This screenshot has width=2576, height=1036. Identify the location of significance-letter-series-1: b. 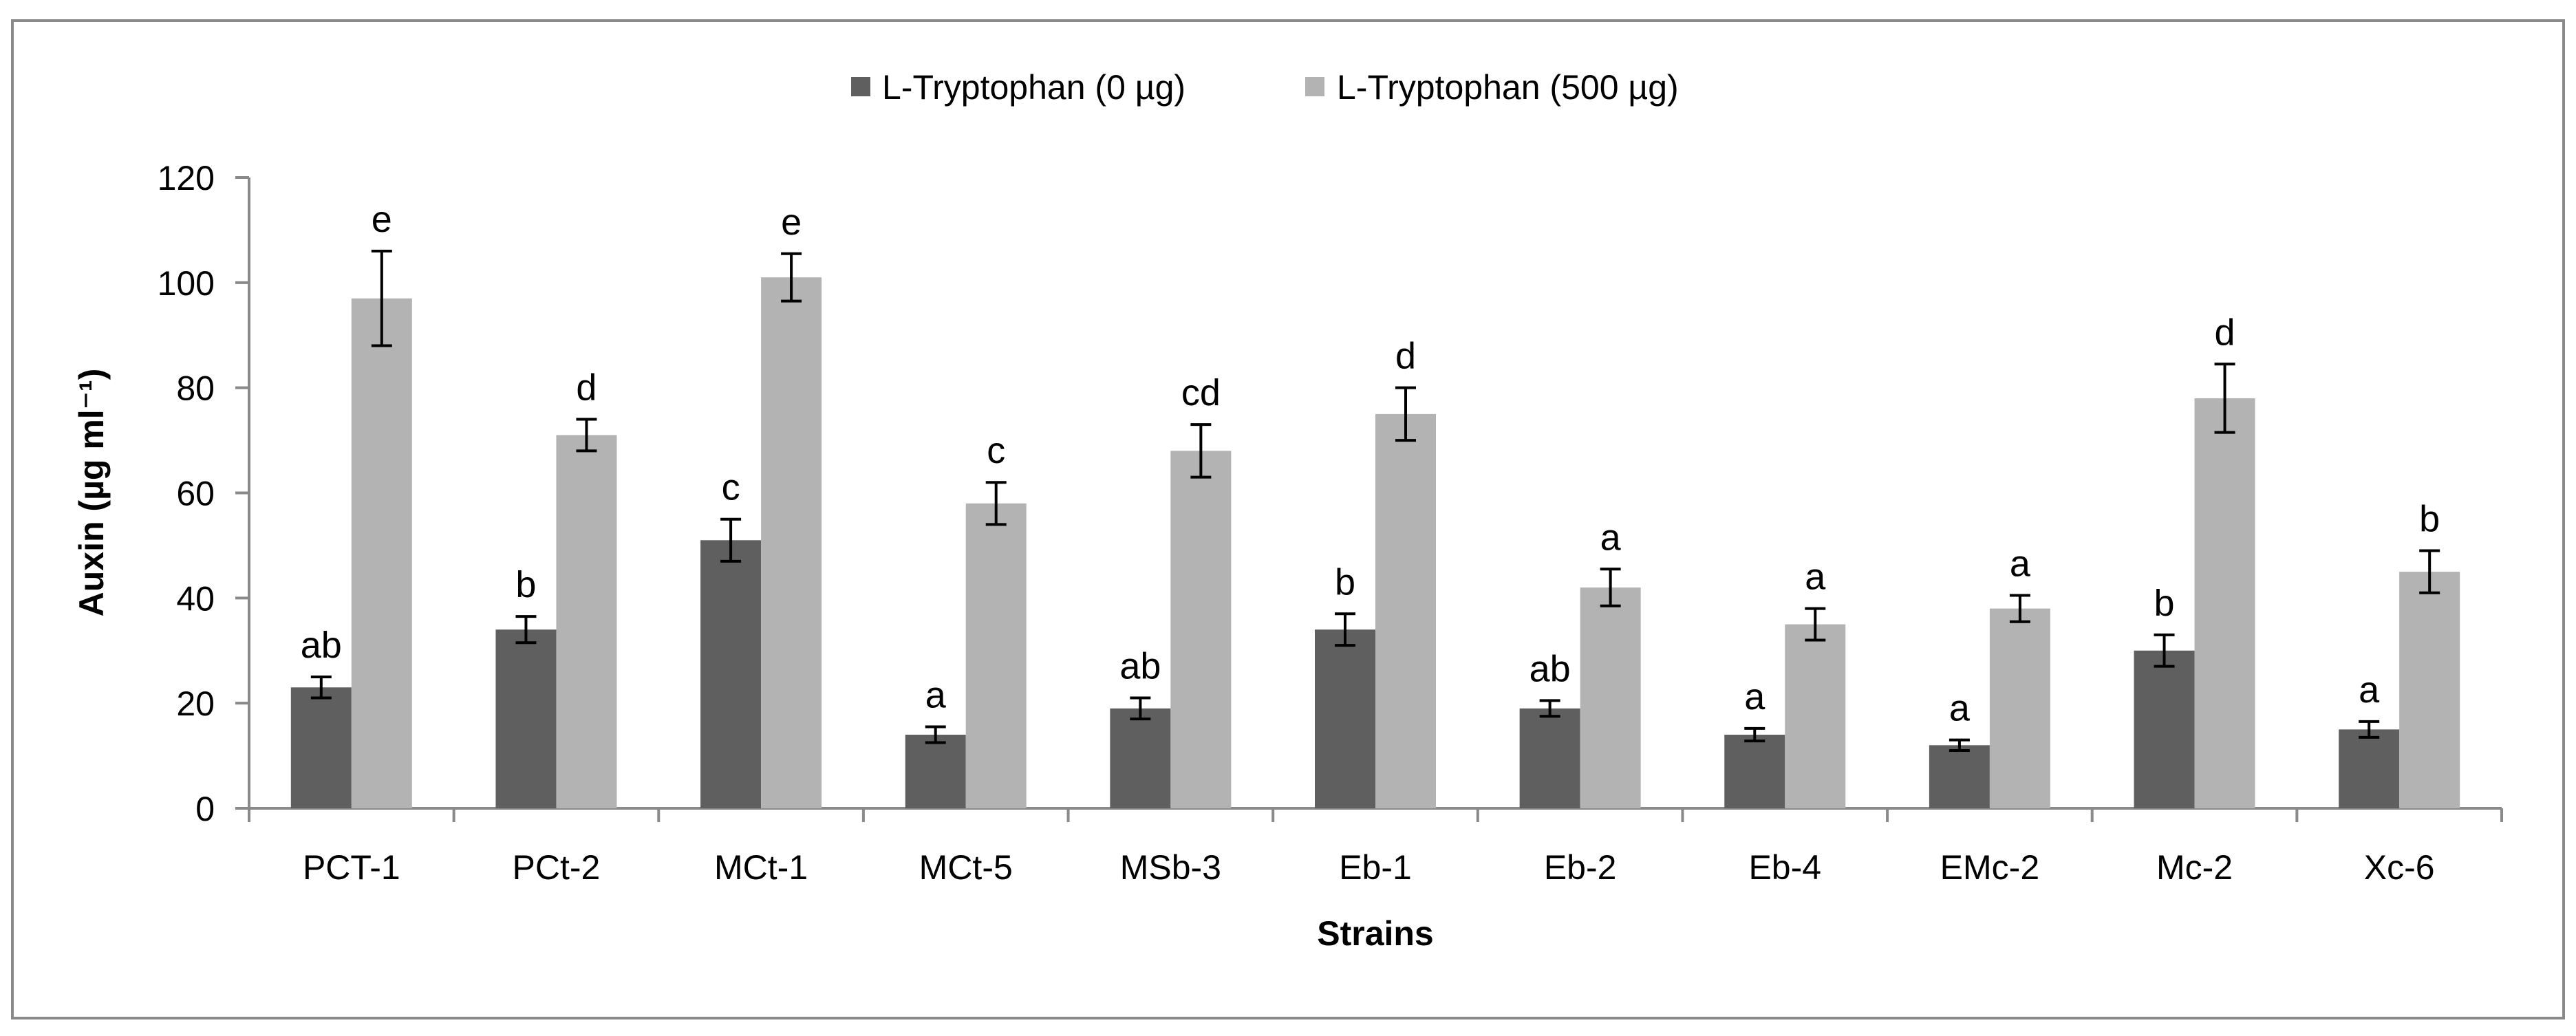
(2430, 520).